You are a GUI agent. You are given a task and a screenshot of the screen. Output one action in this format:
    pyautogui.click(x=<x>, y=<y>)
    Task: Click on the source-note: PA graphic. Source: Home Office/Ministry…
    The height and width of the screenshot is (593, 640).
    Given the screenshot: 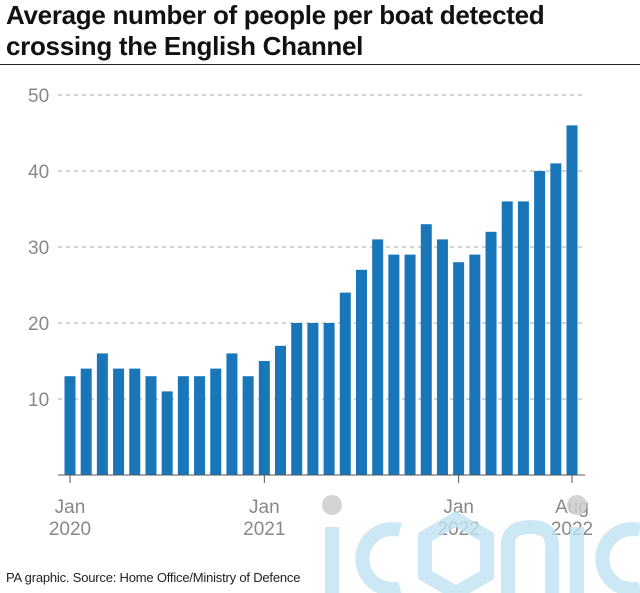 What is the action you would take?
    pyautogui.click(x=153, y=577)
    